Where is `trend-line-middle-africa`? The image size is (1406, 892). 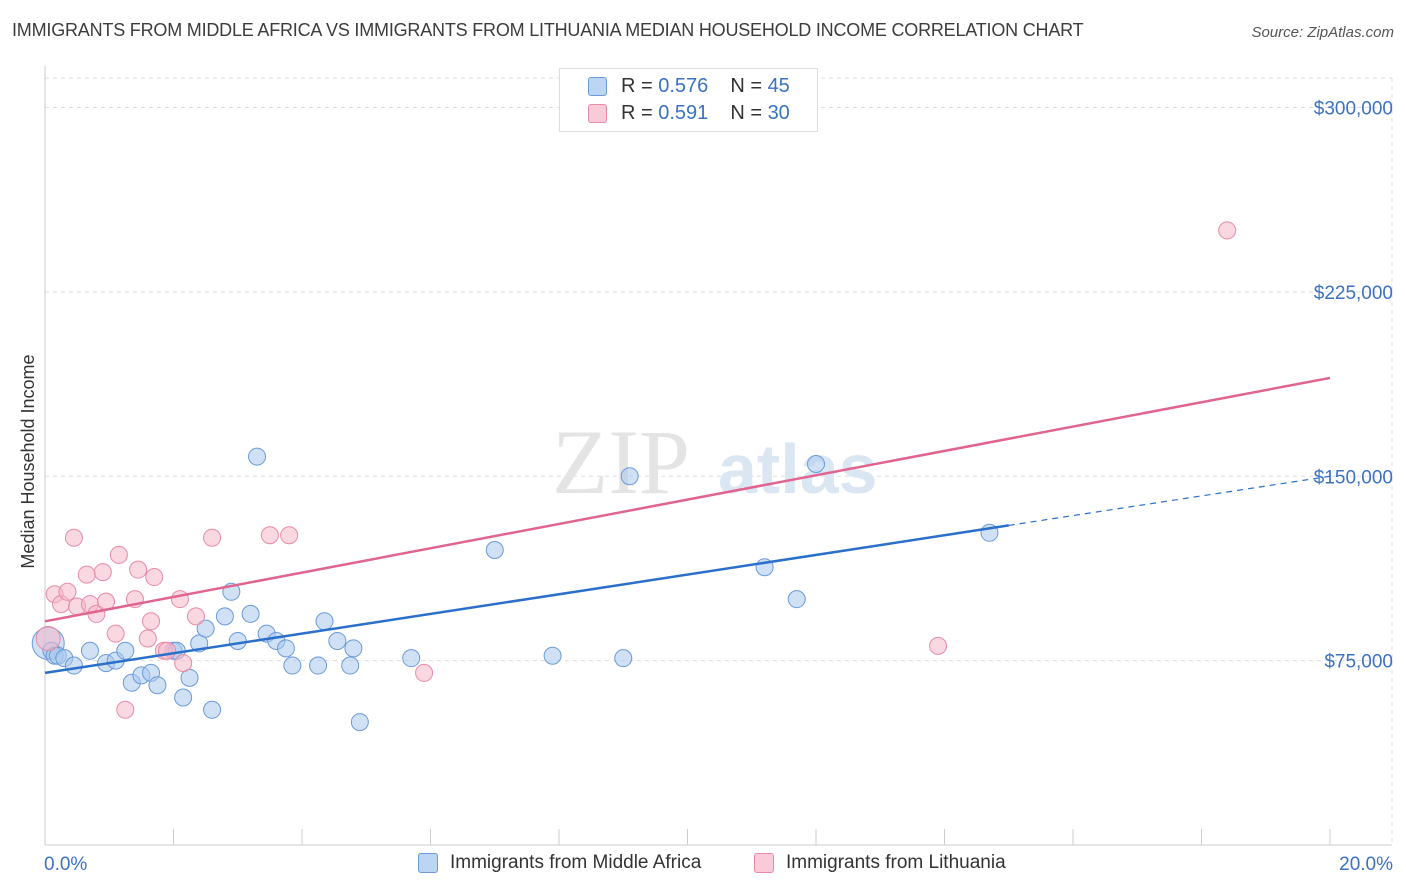 trend-line-middle-africa is located at coordinates (526, 599).